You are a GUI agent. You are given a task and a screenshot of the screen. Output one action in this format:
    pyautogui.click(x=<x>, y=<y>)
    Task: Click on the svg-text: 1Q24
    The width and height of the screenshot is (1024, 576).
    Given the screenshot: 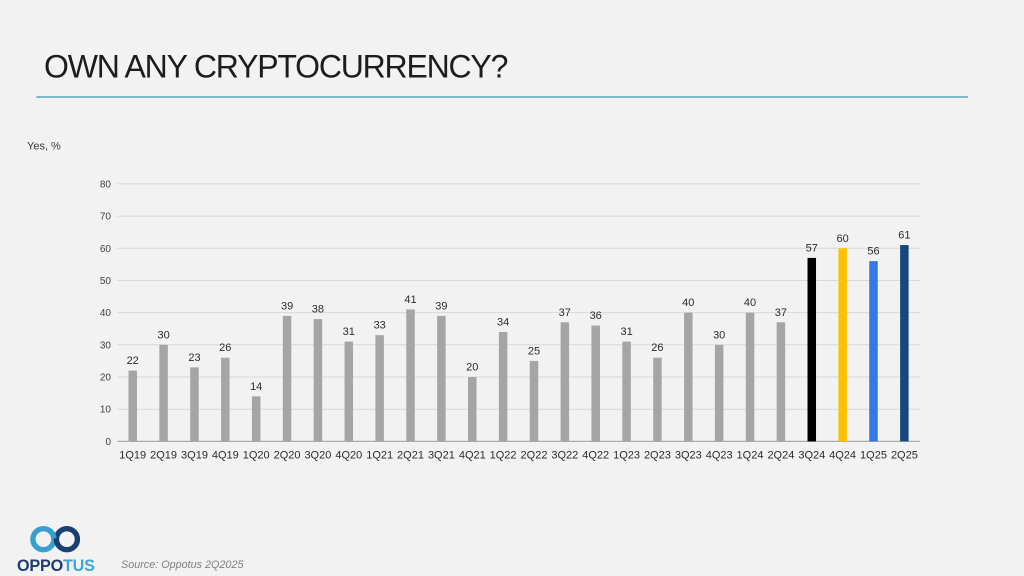 What is the action you would take?
    pyautogui.click(x=750, y=456)
    